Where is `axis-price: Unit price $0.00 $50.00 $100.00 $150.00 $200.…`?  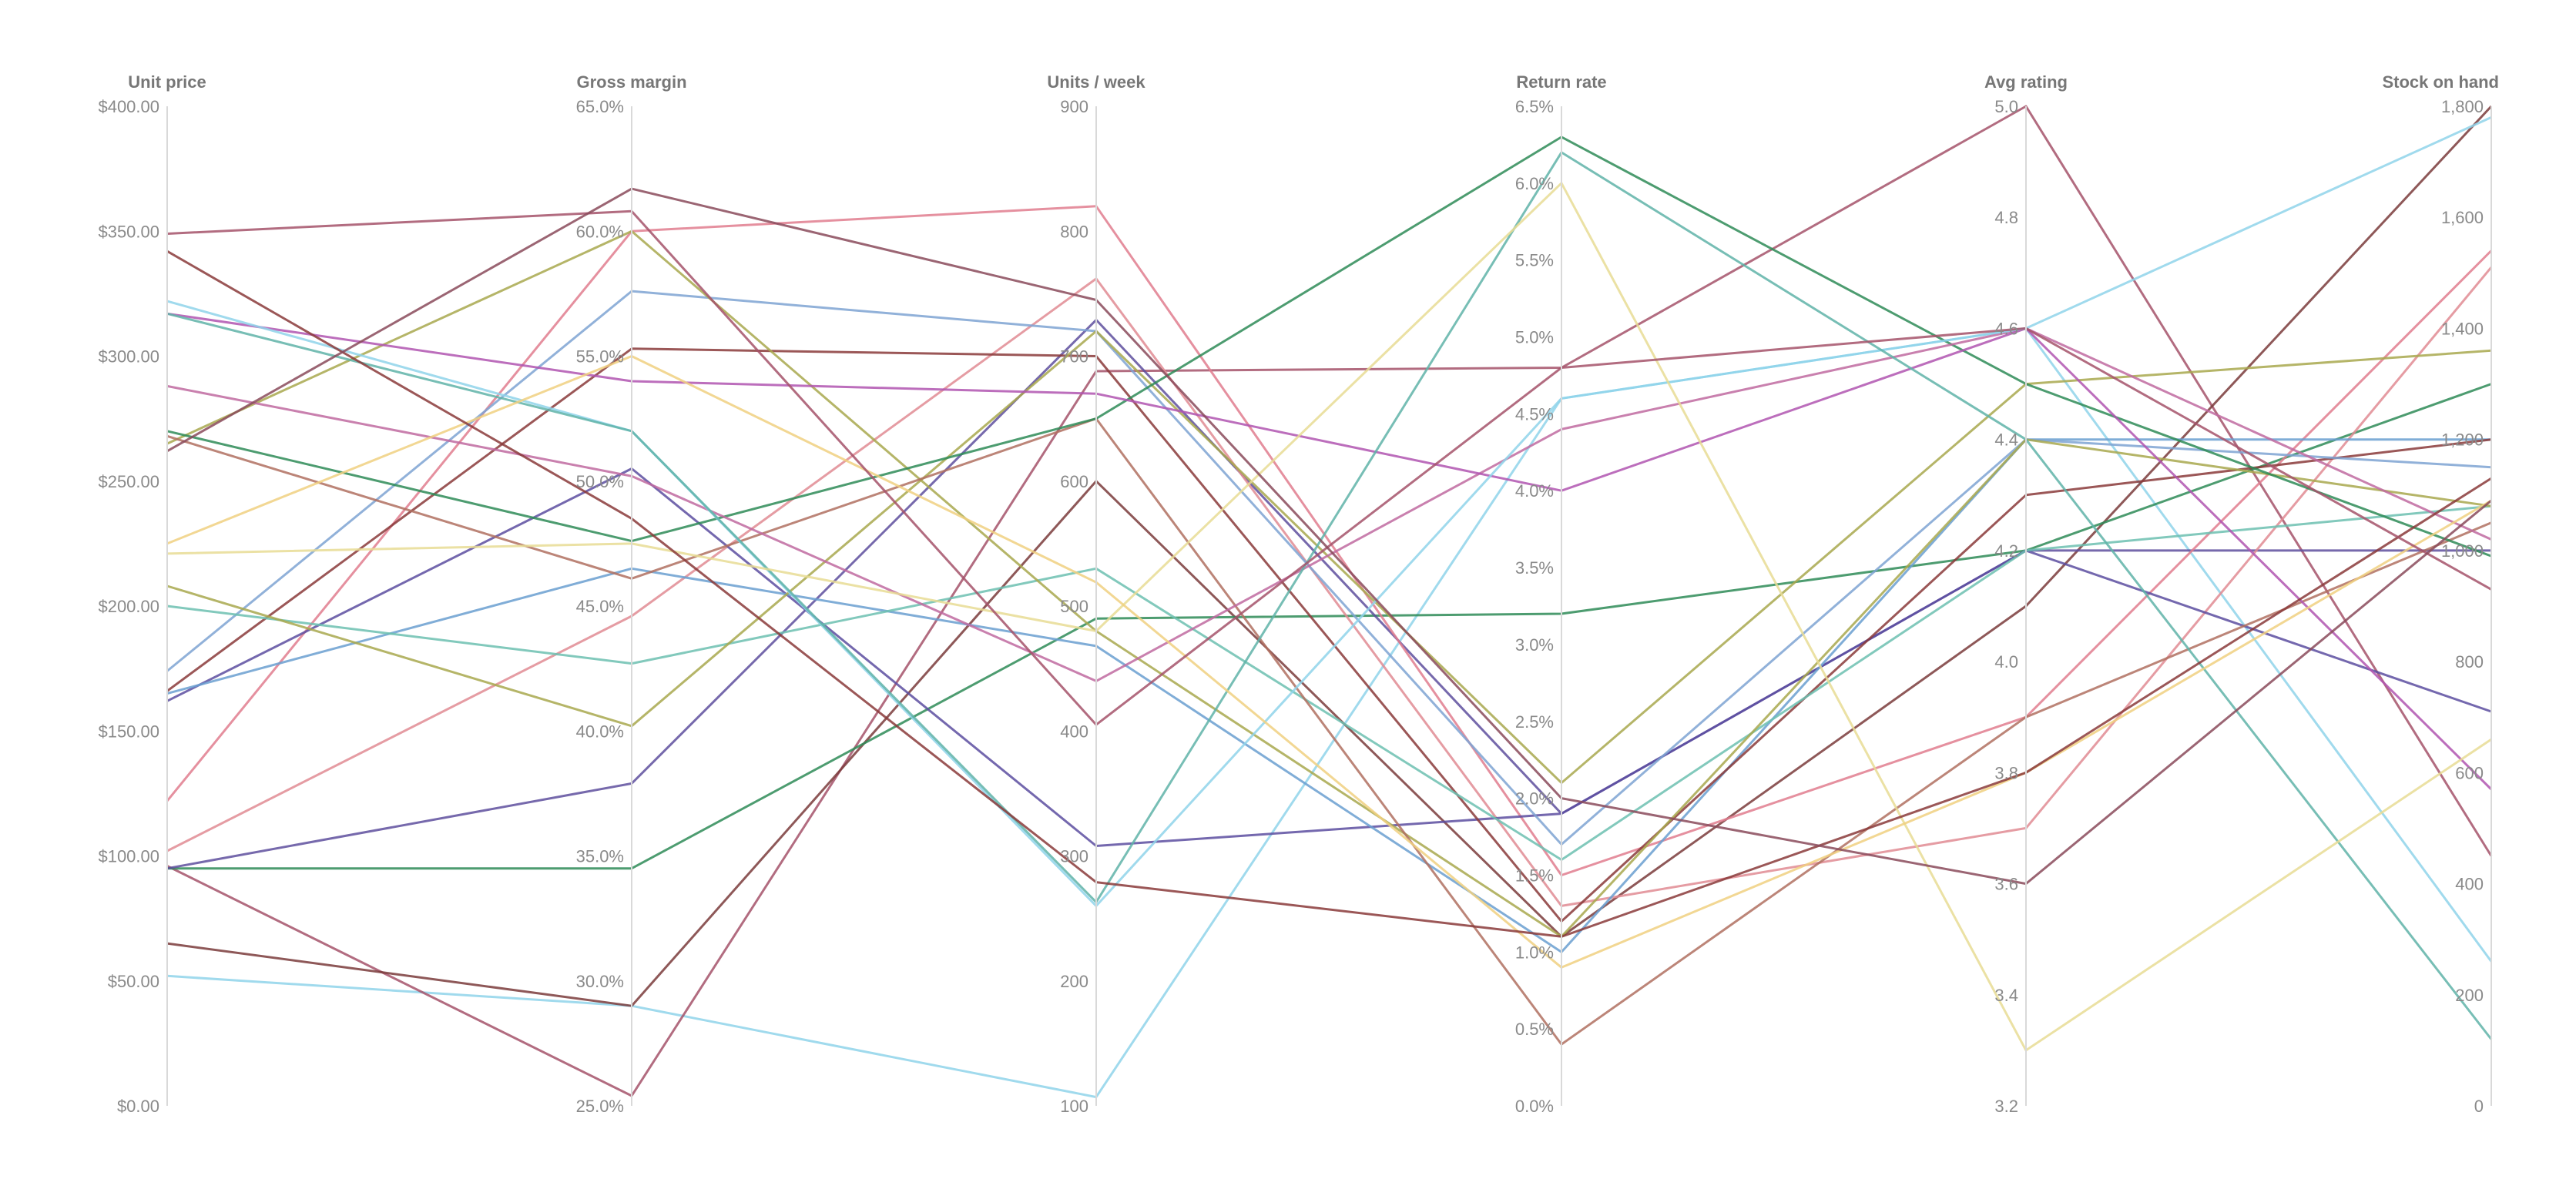 axis-price: Unit price $0.00 $50.00 $100.00 $150.00 $200.… is located at coordinates (152, 594).